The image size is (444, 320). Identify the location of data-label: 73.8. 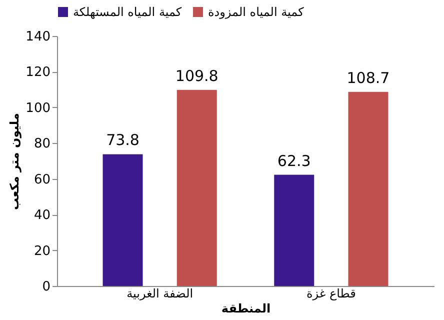
(123, 140).